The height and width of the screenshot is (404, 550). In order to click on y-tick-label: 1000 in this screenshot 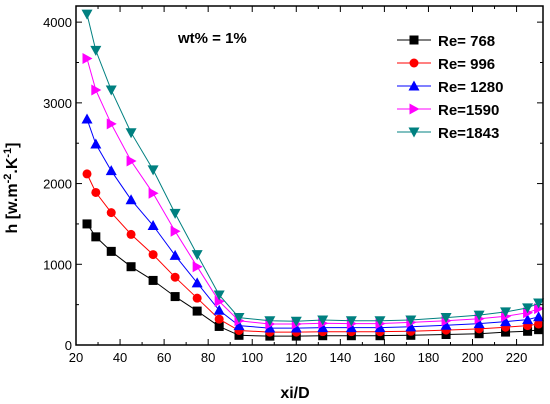, I will do `click(57, 264)`.